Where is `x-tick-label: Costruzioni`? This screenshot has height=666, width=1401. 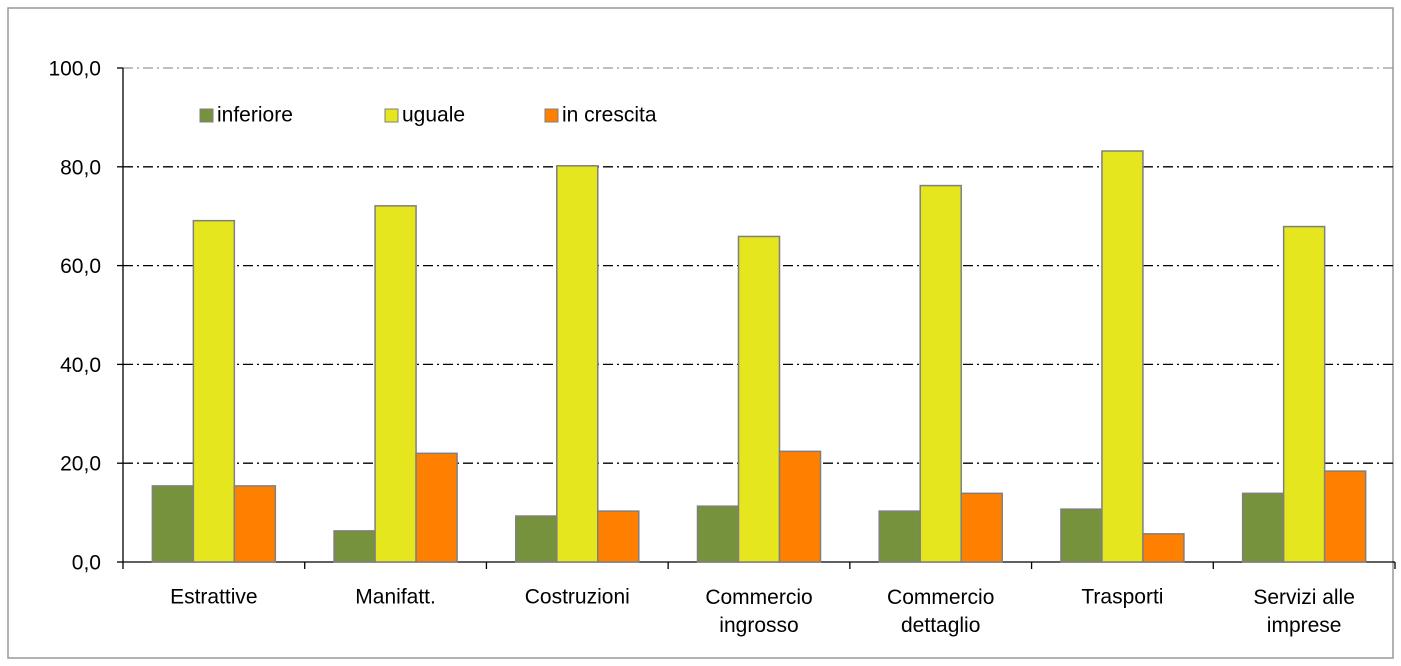 x-tick-label: Costruzioni is located at coordinates (577, 597).